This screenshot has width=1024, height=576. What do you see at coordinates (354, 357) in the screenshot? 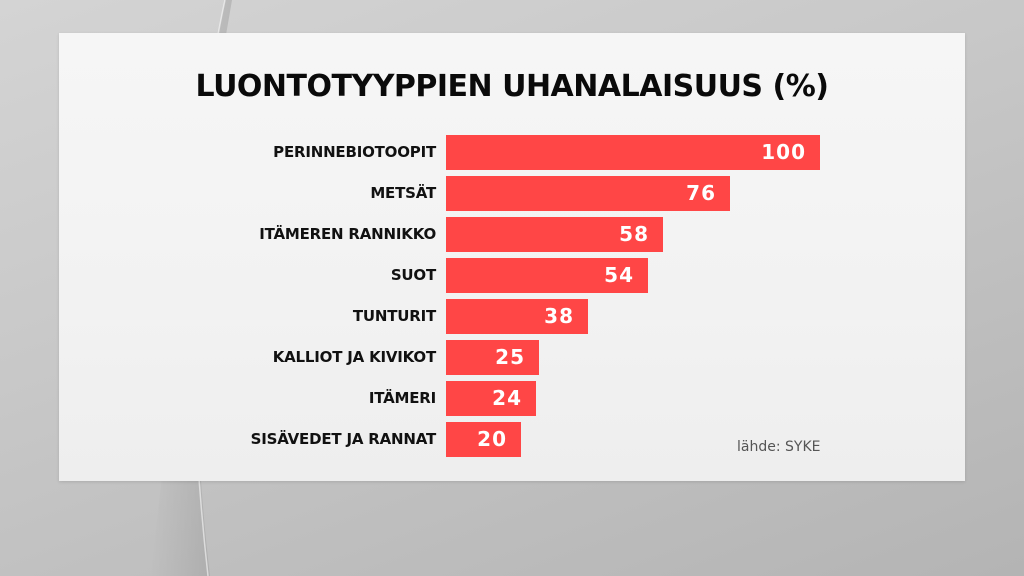
I see `bar-label: KALLIOT JA KIVIKOT` at bounding box center [354, 357].